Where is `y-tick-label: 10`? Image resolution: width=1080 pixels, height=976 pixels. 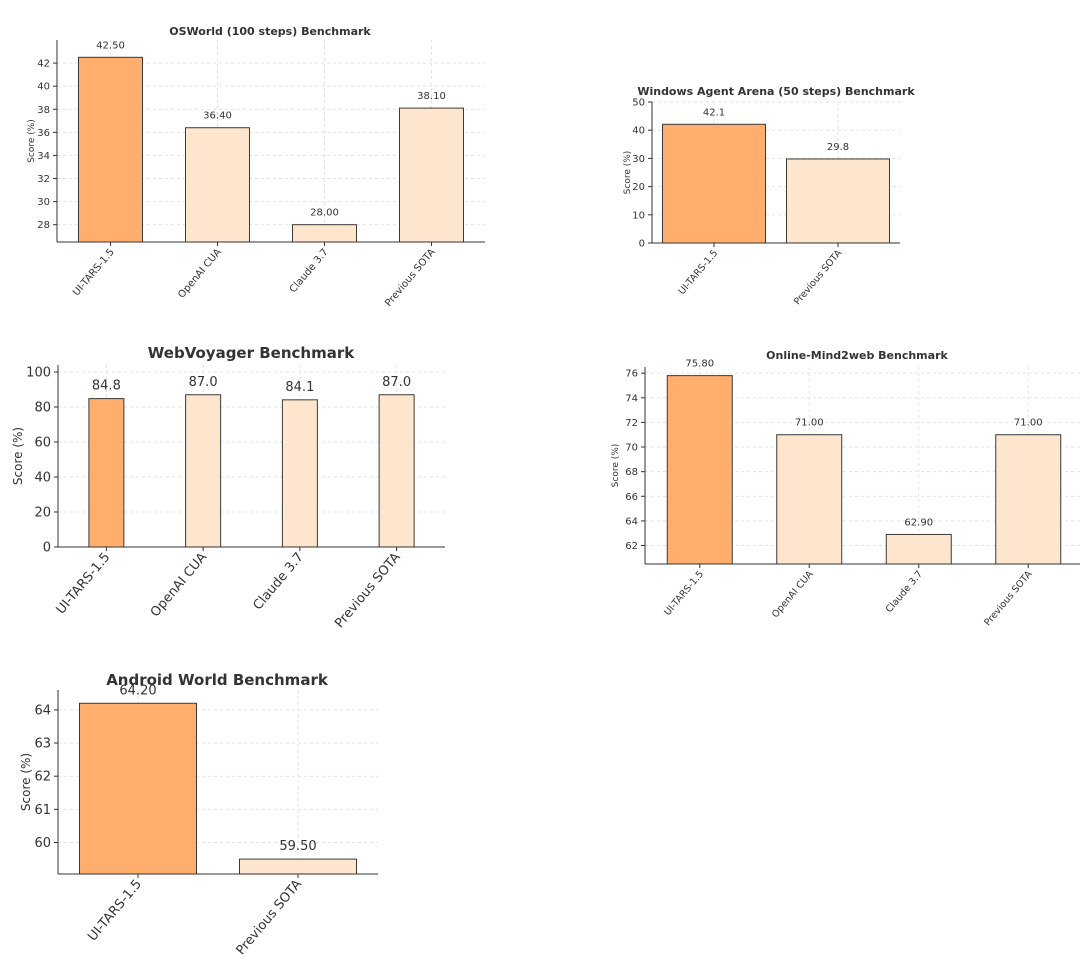 y-tick-label: 10 is located at coordinates (638, 215).